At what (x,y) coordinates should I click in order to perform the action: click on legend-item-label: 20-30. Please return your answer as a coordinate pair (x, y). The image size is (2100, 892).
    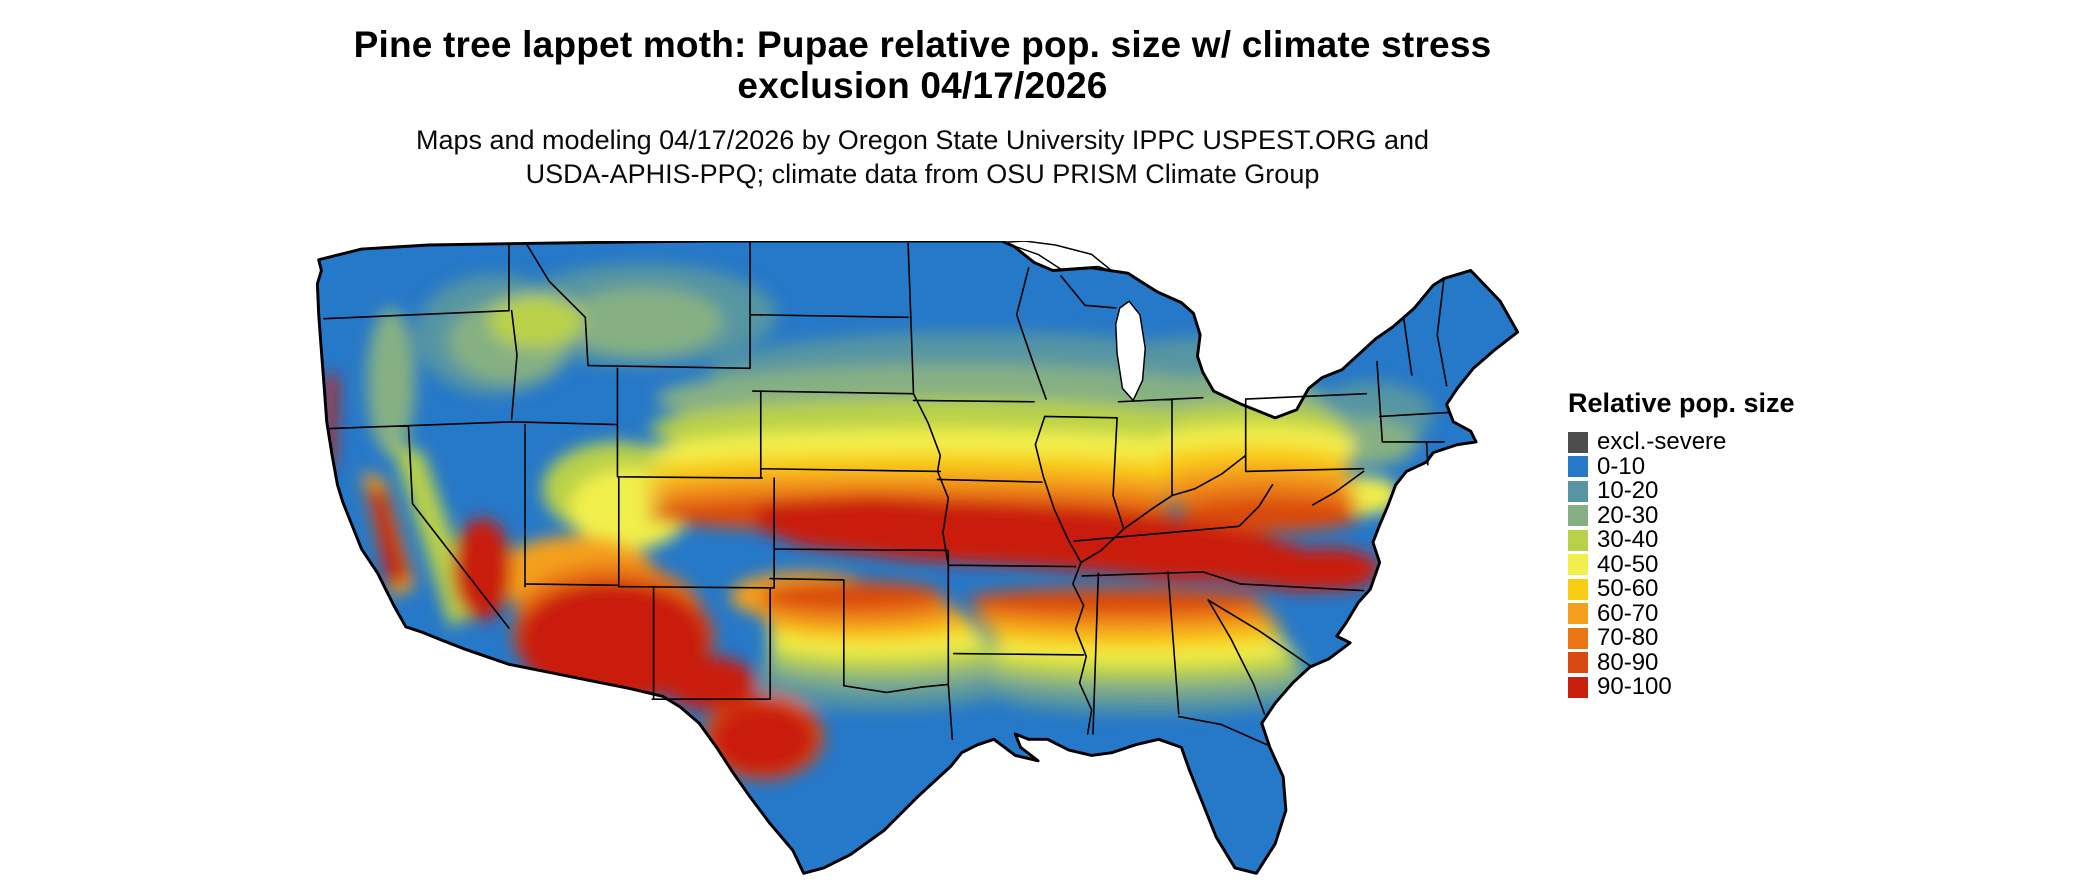
    Looking at the image, I should click on (1628, 515).